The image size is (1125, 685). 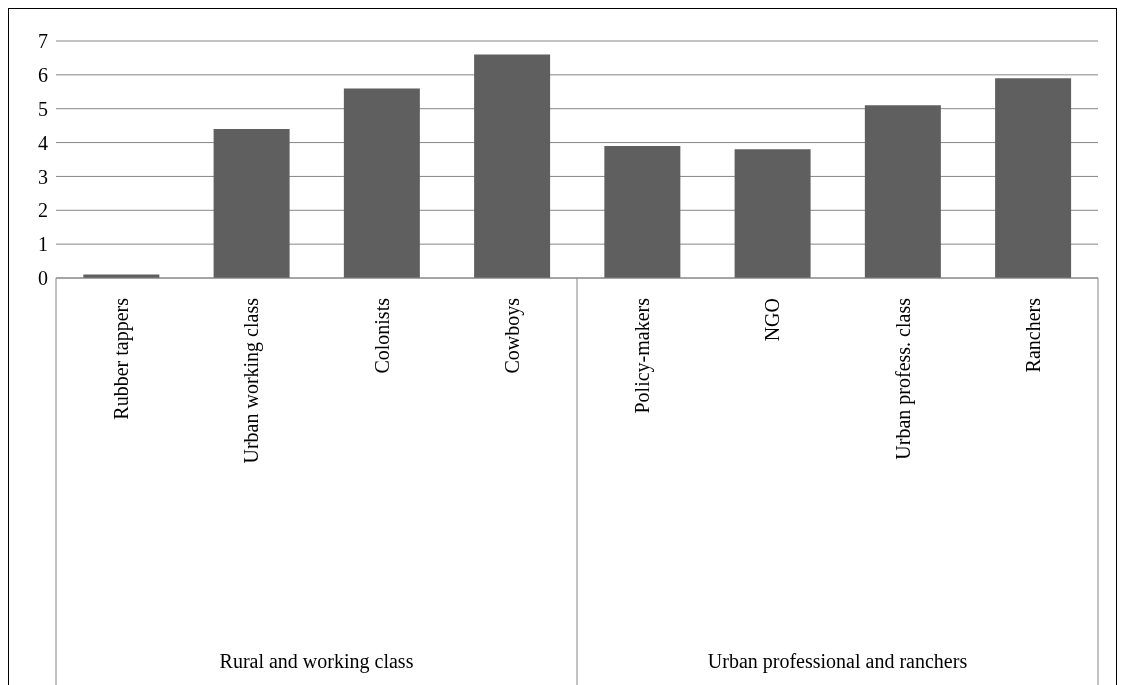 What do you see at coordinates (43, 278) in the screenshot?
I see `y-tick-label: 0` at bounding box center [43, 278].